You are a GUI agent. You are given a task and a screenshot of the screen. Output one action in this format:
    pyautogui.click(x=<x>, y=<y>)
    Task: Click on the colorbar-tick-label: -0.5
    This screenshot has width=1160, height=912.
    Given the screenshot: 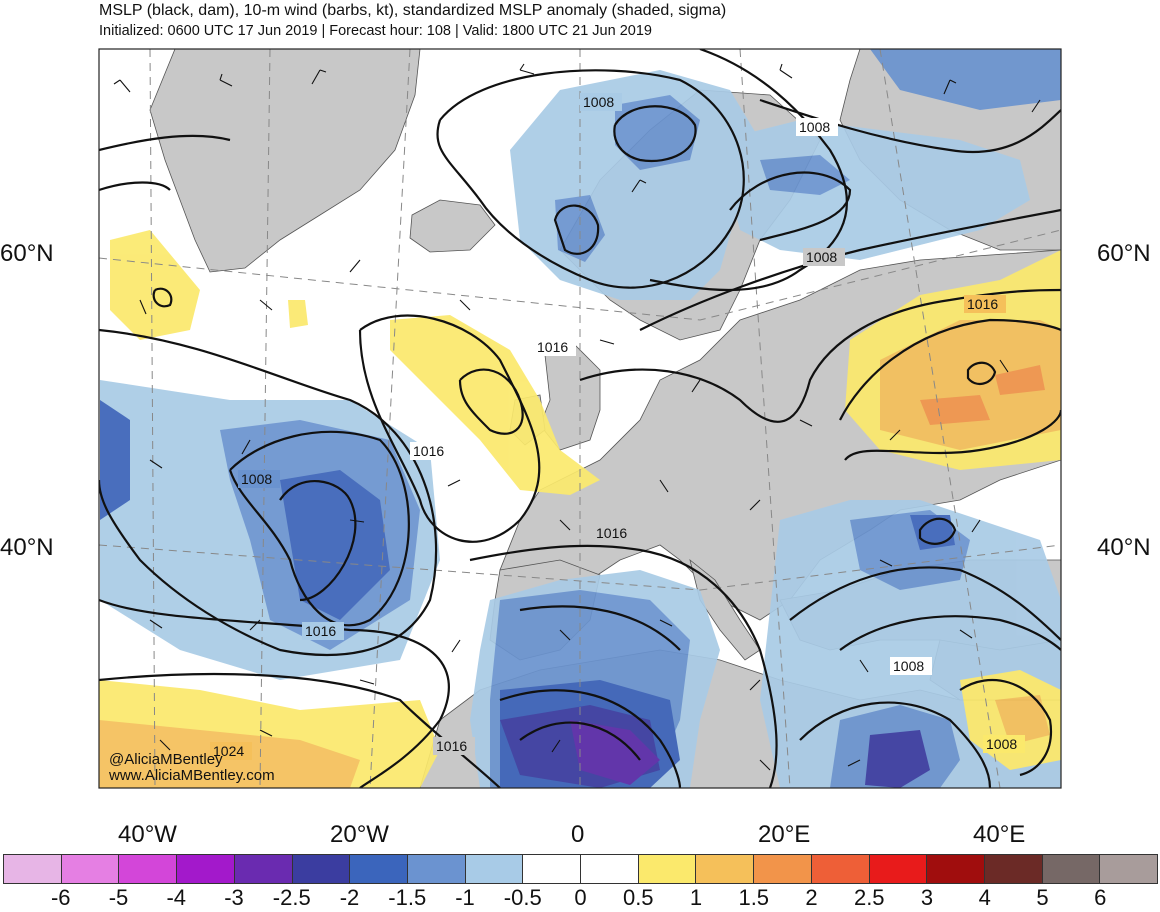 What is the action you would take?
    pyautogui.click(x=522, y=897)
    